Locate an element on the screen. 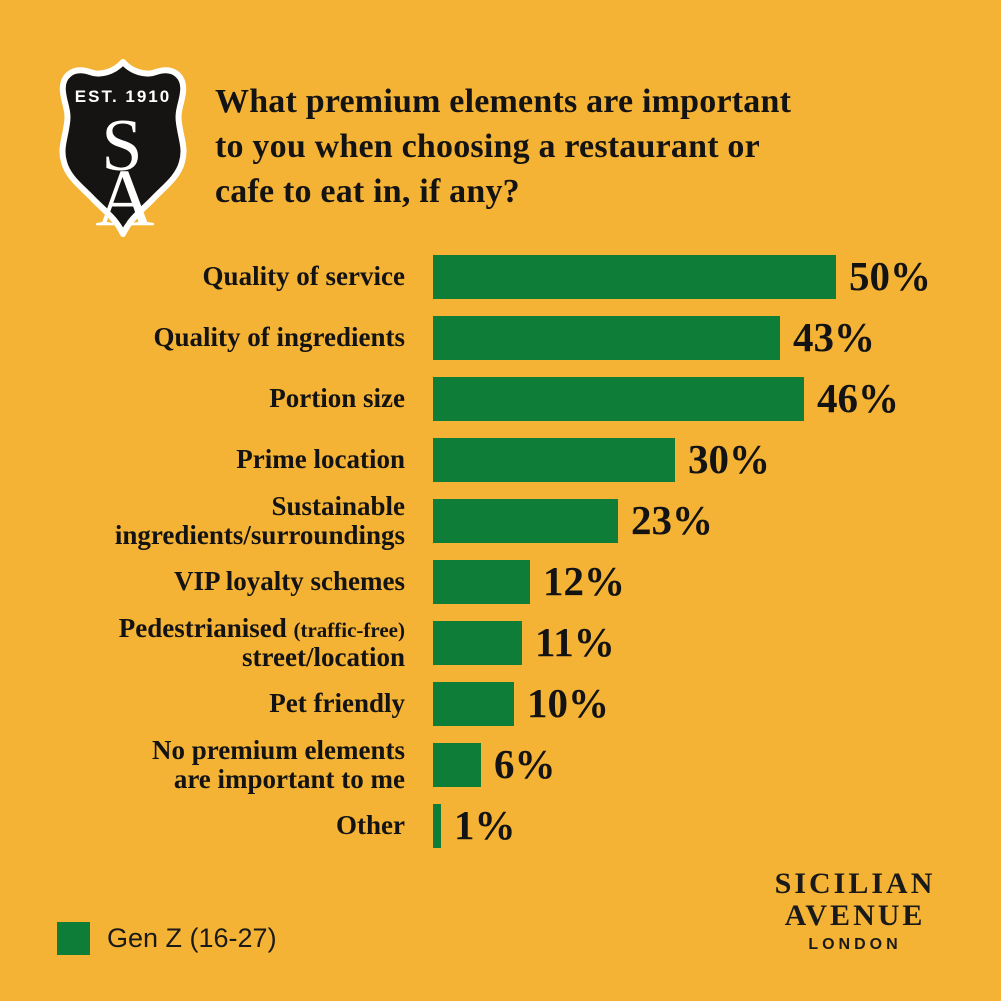  value-label: 11% is located at coordinates (575, 642).